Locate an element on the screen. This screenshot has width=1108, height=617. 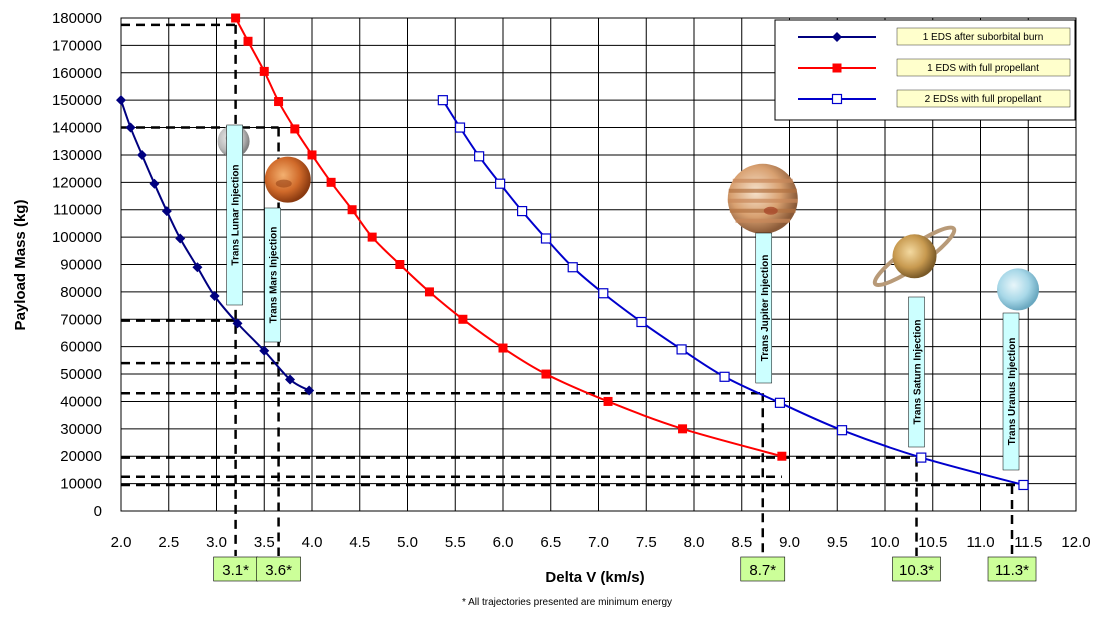
y-tick-label: 150000 is located at coordinates (77, 100).